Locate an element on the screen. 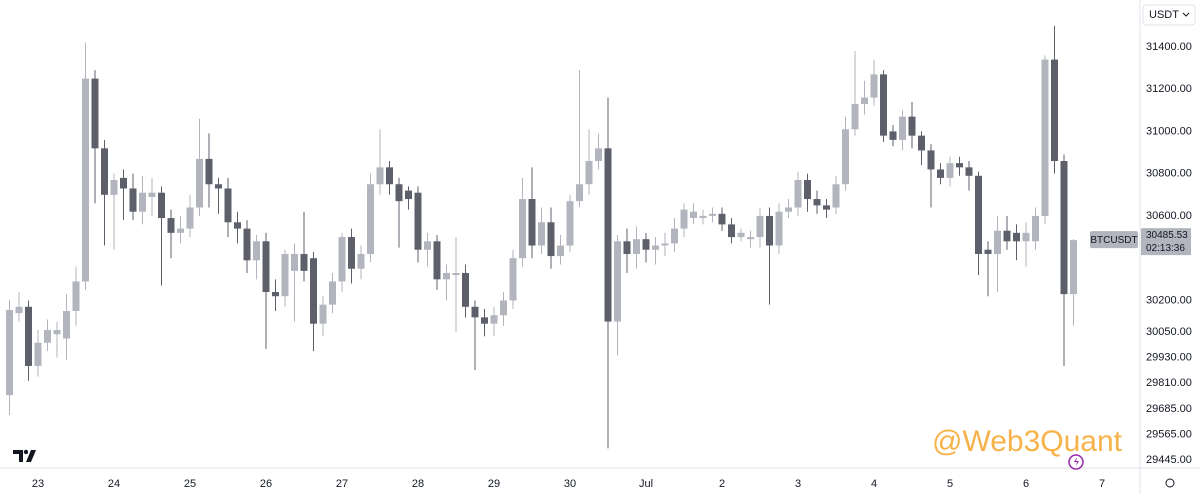  settings-gear is located at coordinates (1170, 483).